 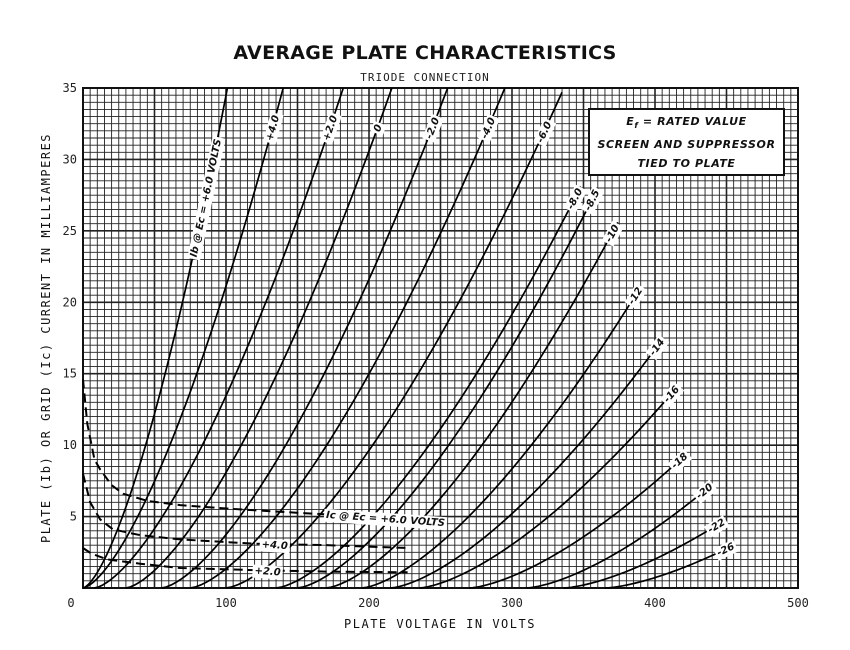 What do you see at coordinates (70, 159) in the screenshot?
I see `y-tick-label: 30` at bounding box center [70, 159].